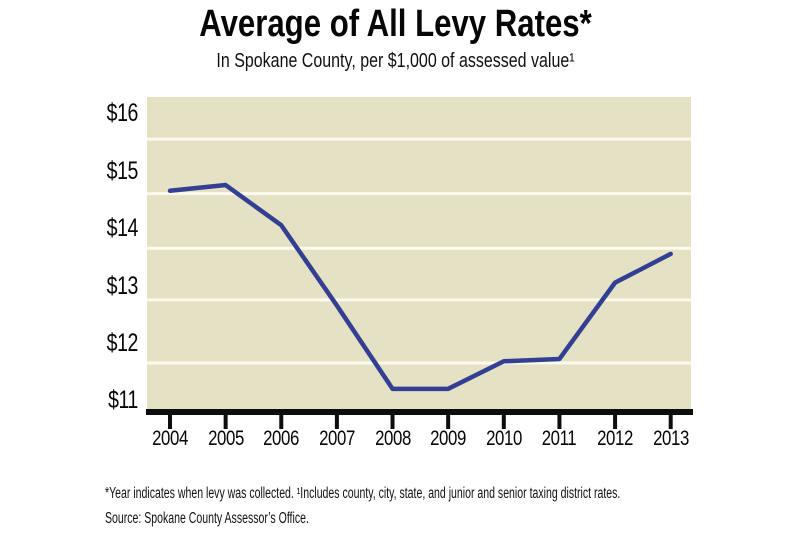 The width and height of the screenshot is (791, 540). I want to click on x-axis-line, so click(419, 412).